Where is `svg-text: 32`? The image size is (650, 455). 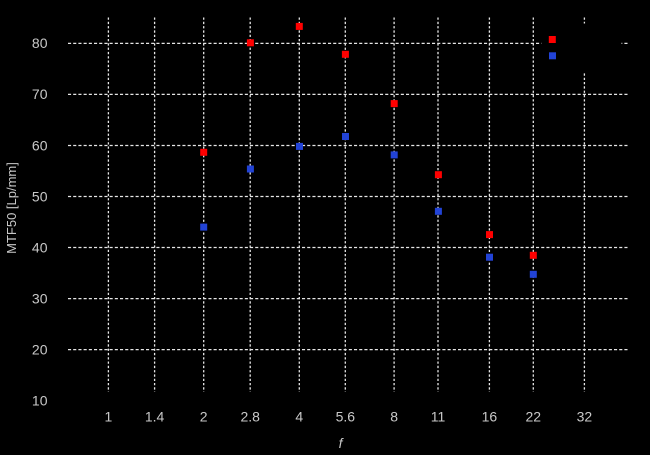
svg-text: 32 is located at coordinates (585, 417).